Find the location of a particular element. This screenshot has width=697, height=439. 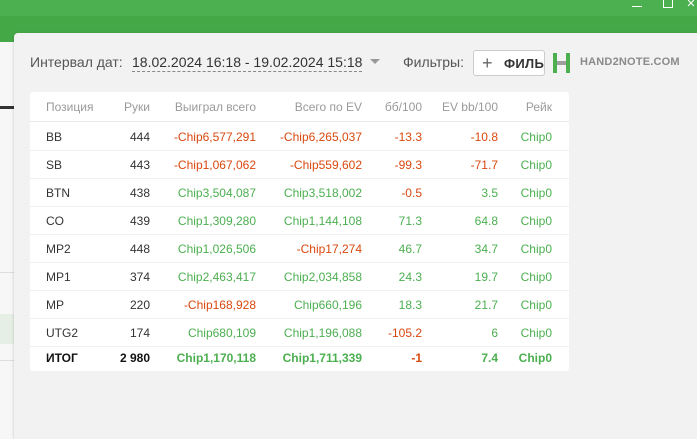

total-cell-ev-total: Chip1,711,339 is located at coordinates (322, 358).